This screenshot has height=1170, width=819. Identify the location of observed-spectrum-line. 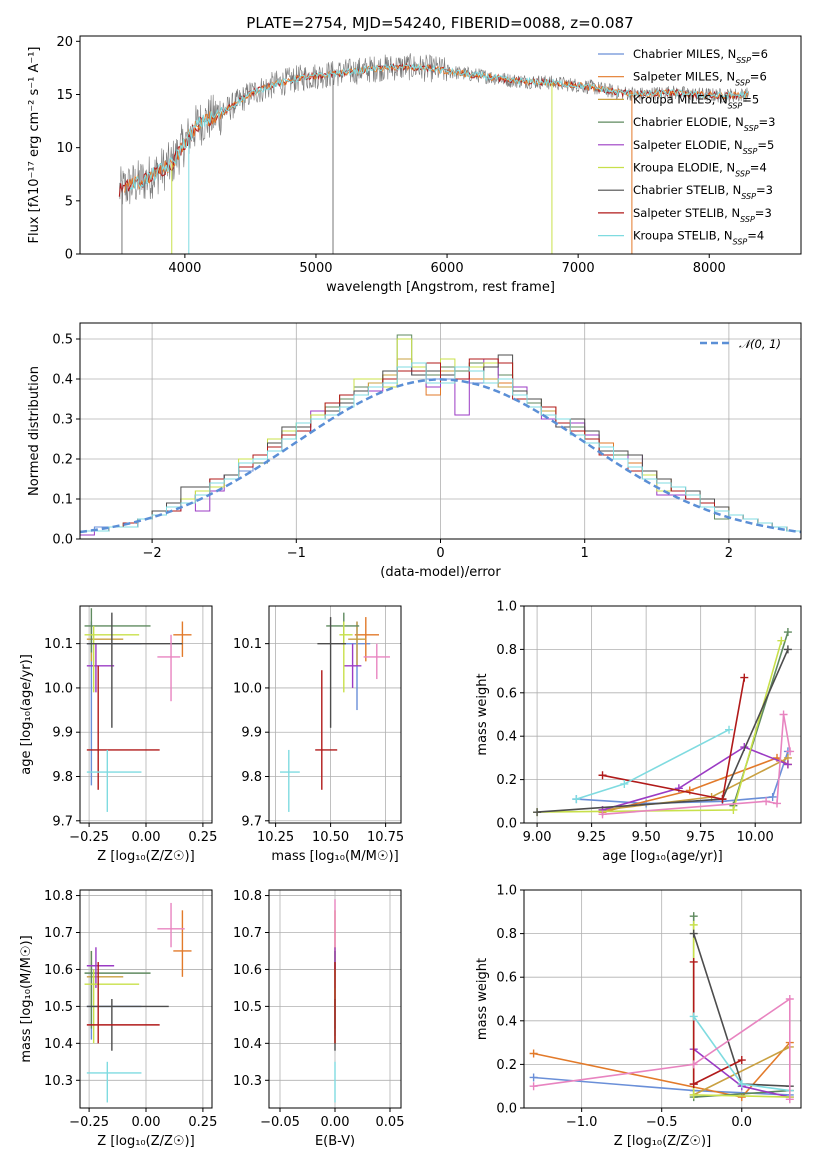
(434, 129).